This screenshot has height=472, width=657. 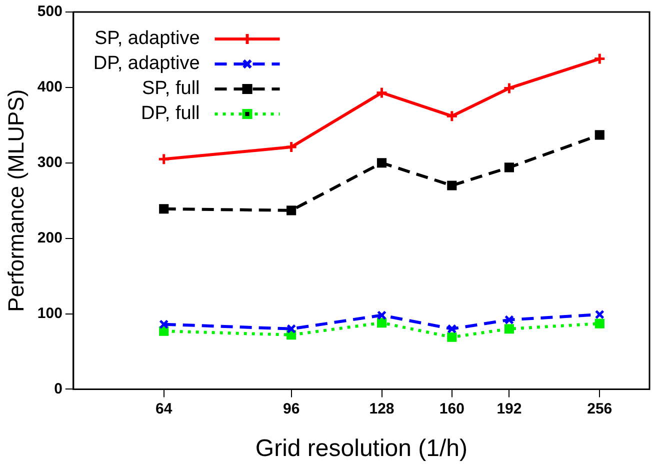 What do you see at coordinates (164, 409) in the screenshot?
I see `x-tick-label: 64` at bounding box center [164, 409].